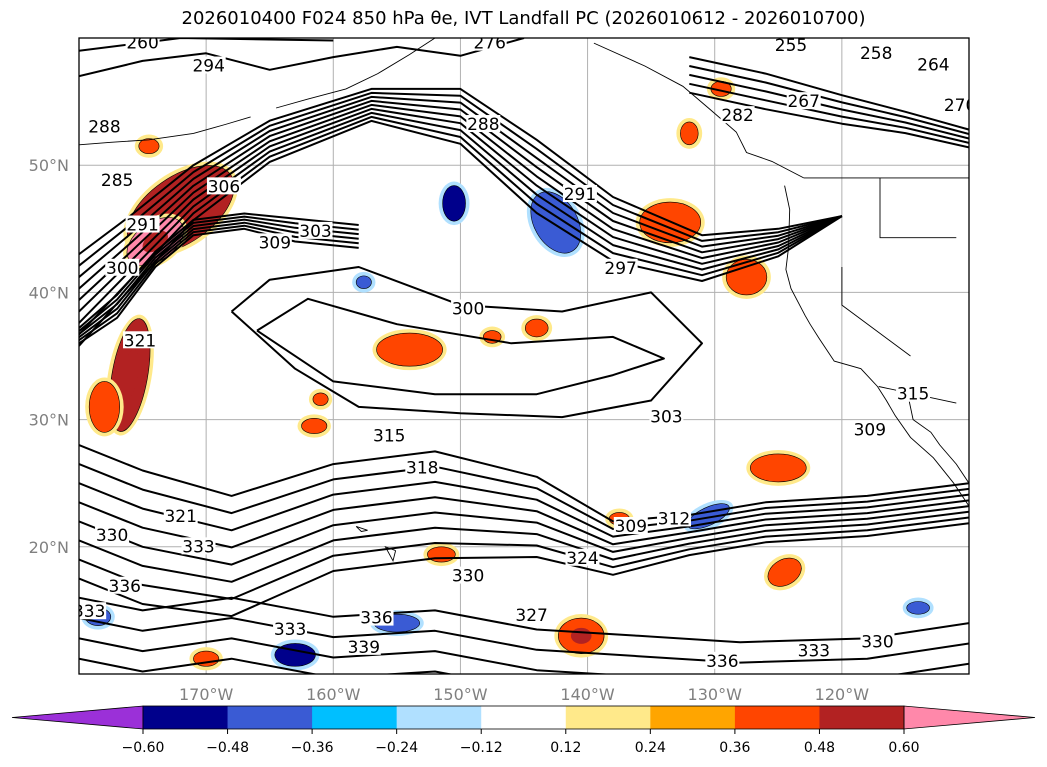 This screenshot has height=767, width=1047. I want to click on contour-label: 276, so click(489, 44).